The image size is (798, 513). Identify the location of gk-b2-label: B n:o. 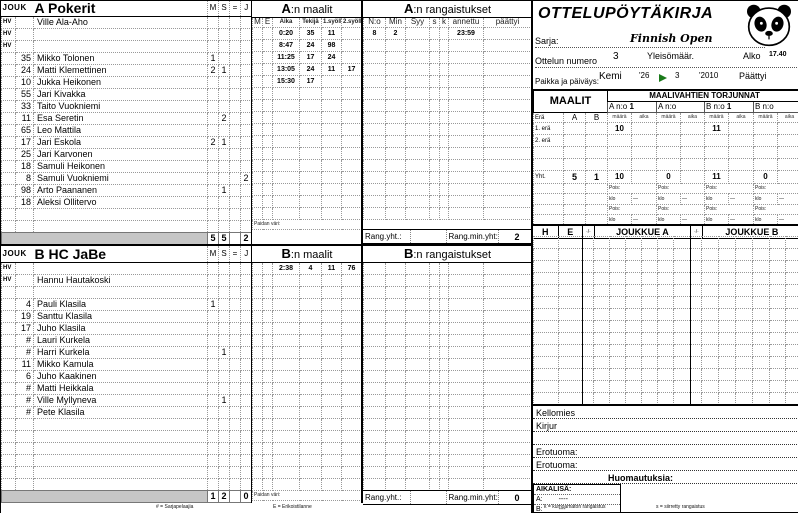
(764, 106).